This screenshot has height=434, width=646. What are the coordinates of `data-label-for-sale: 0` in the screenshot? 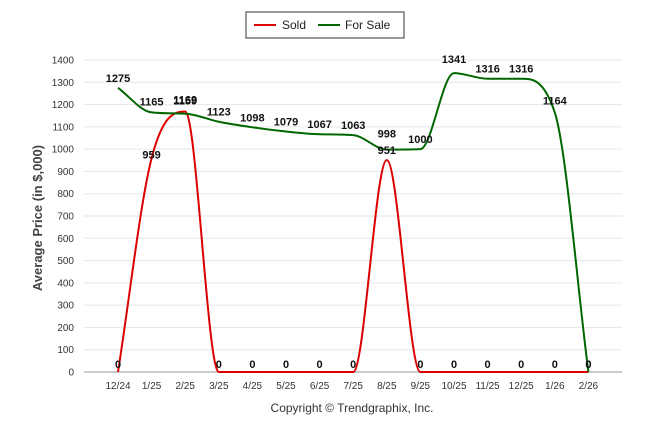 It's located at (588, 365).